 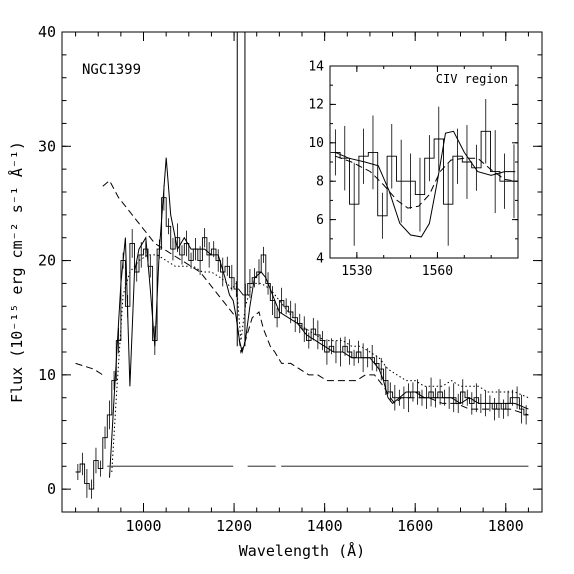 I want to click on plot-frame, so click(x=424, y=162).